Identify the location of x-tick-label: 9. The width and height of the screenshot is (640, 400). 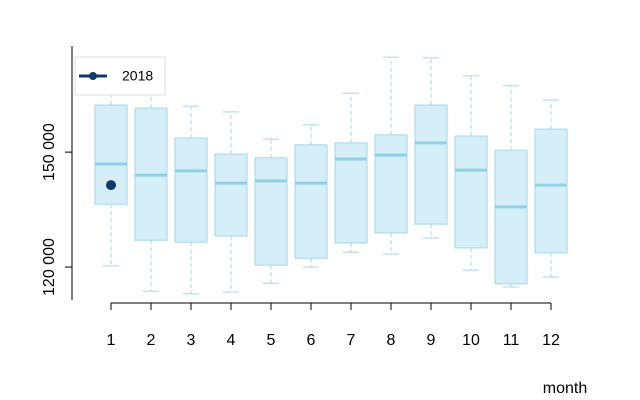
(431, 340).